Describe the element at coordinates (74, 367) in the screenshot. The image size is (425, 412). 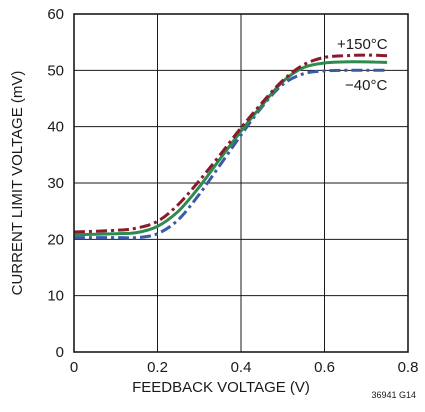
I see `x-tick-label: 0` at that location.